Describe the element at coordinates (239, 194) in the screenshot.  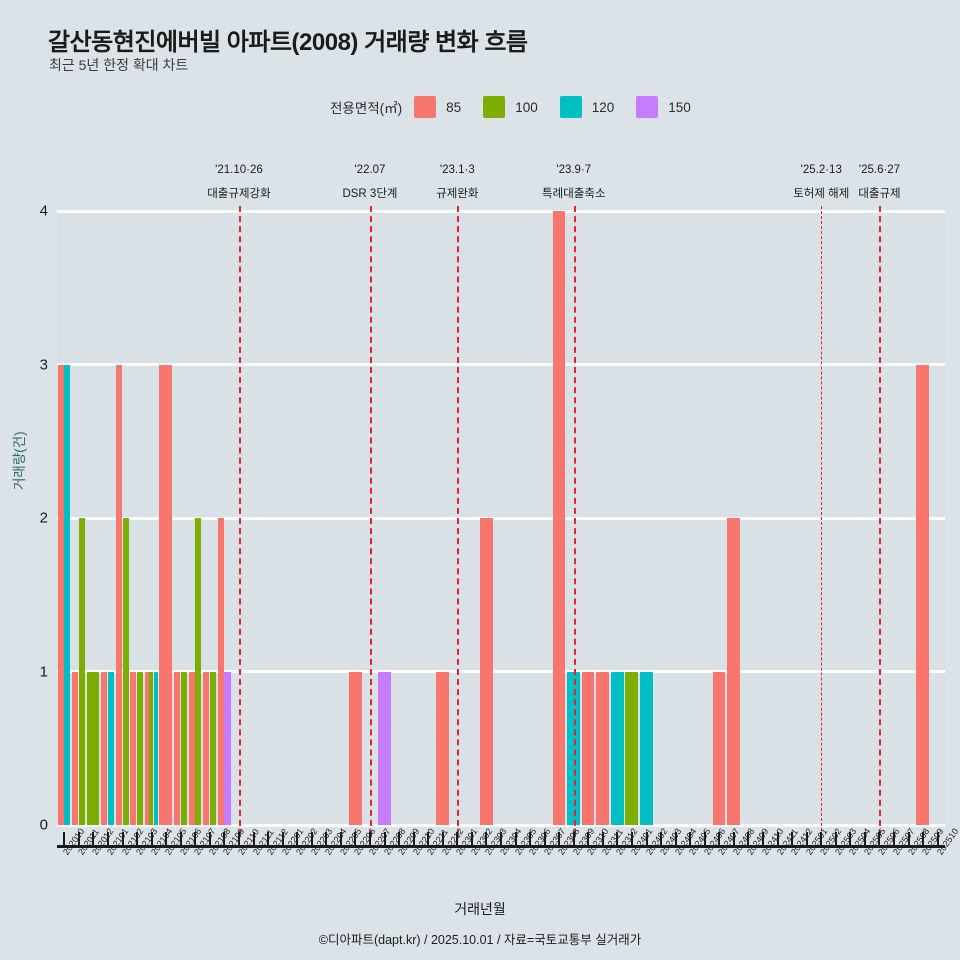
I see `annotation-label: 대출규제강화` at that location.